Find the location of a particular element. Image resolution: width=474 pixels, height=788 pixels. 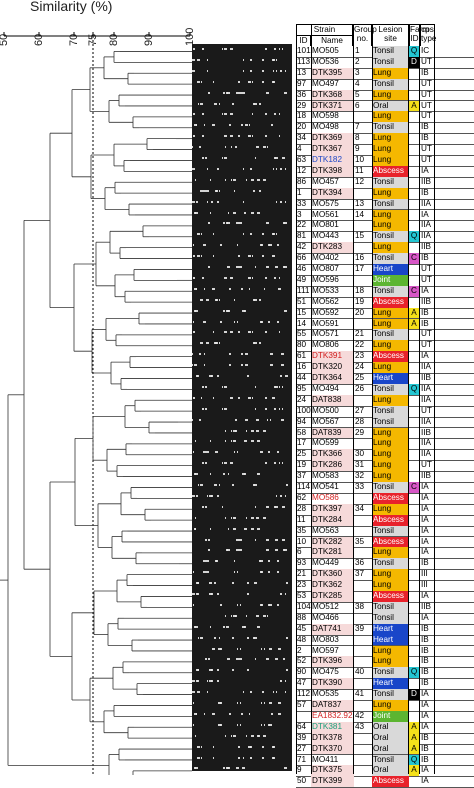

lesion-site: Abscess is located at coordinates (390, 542).